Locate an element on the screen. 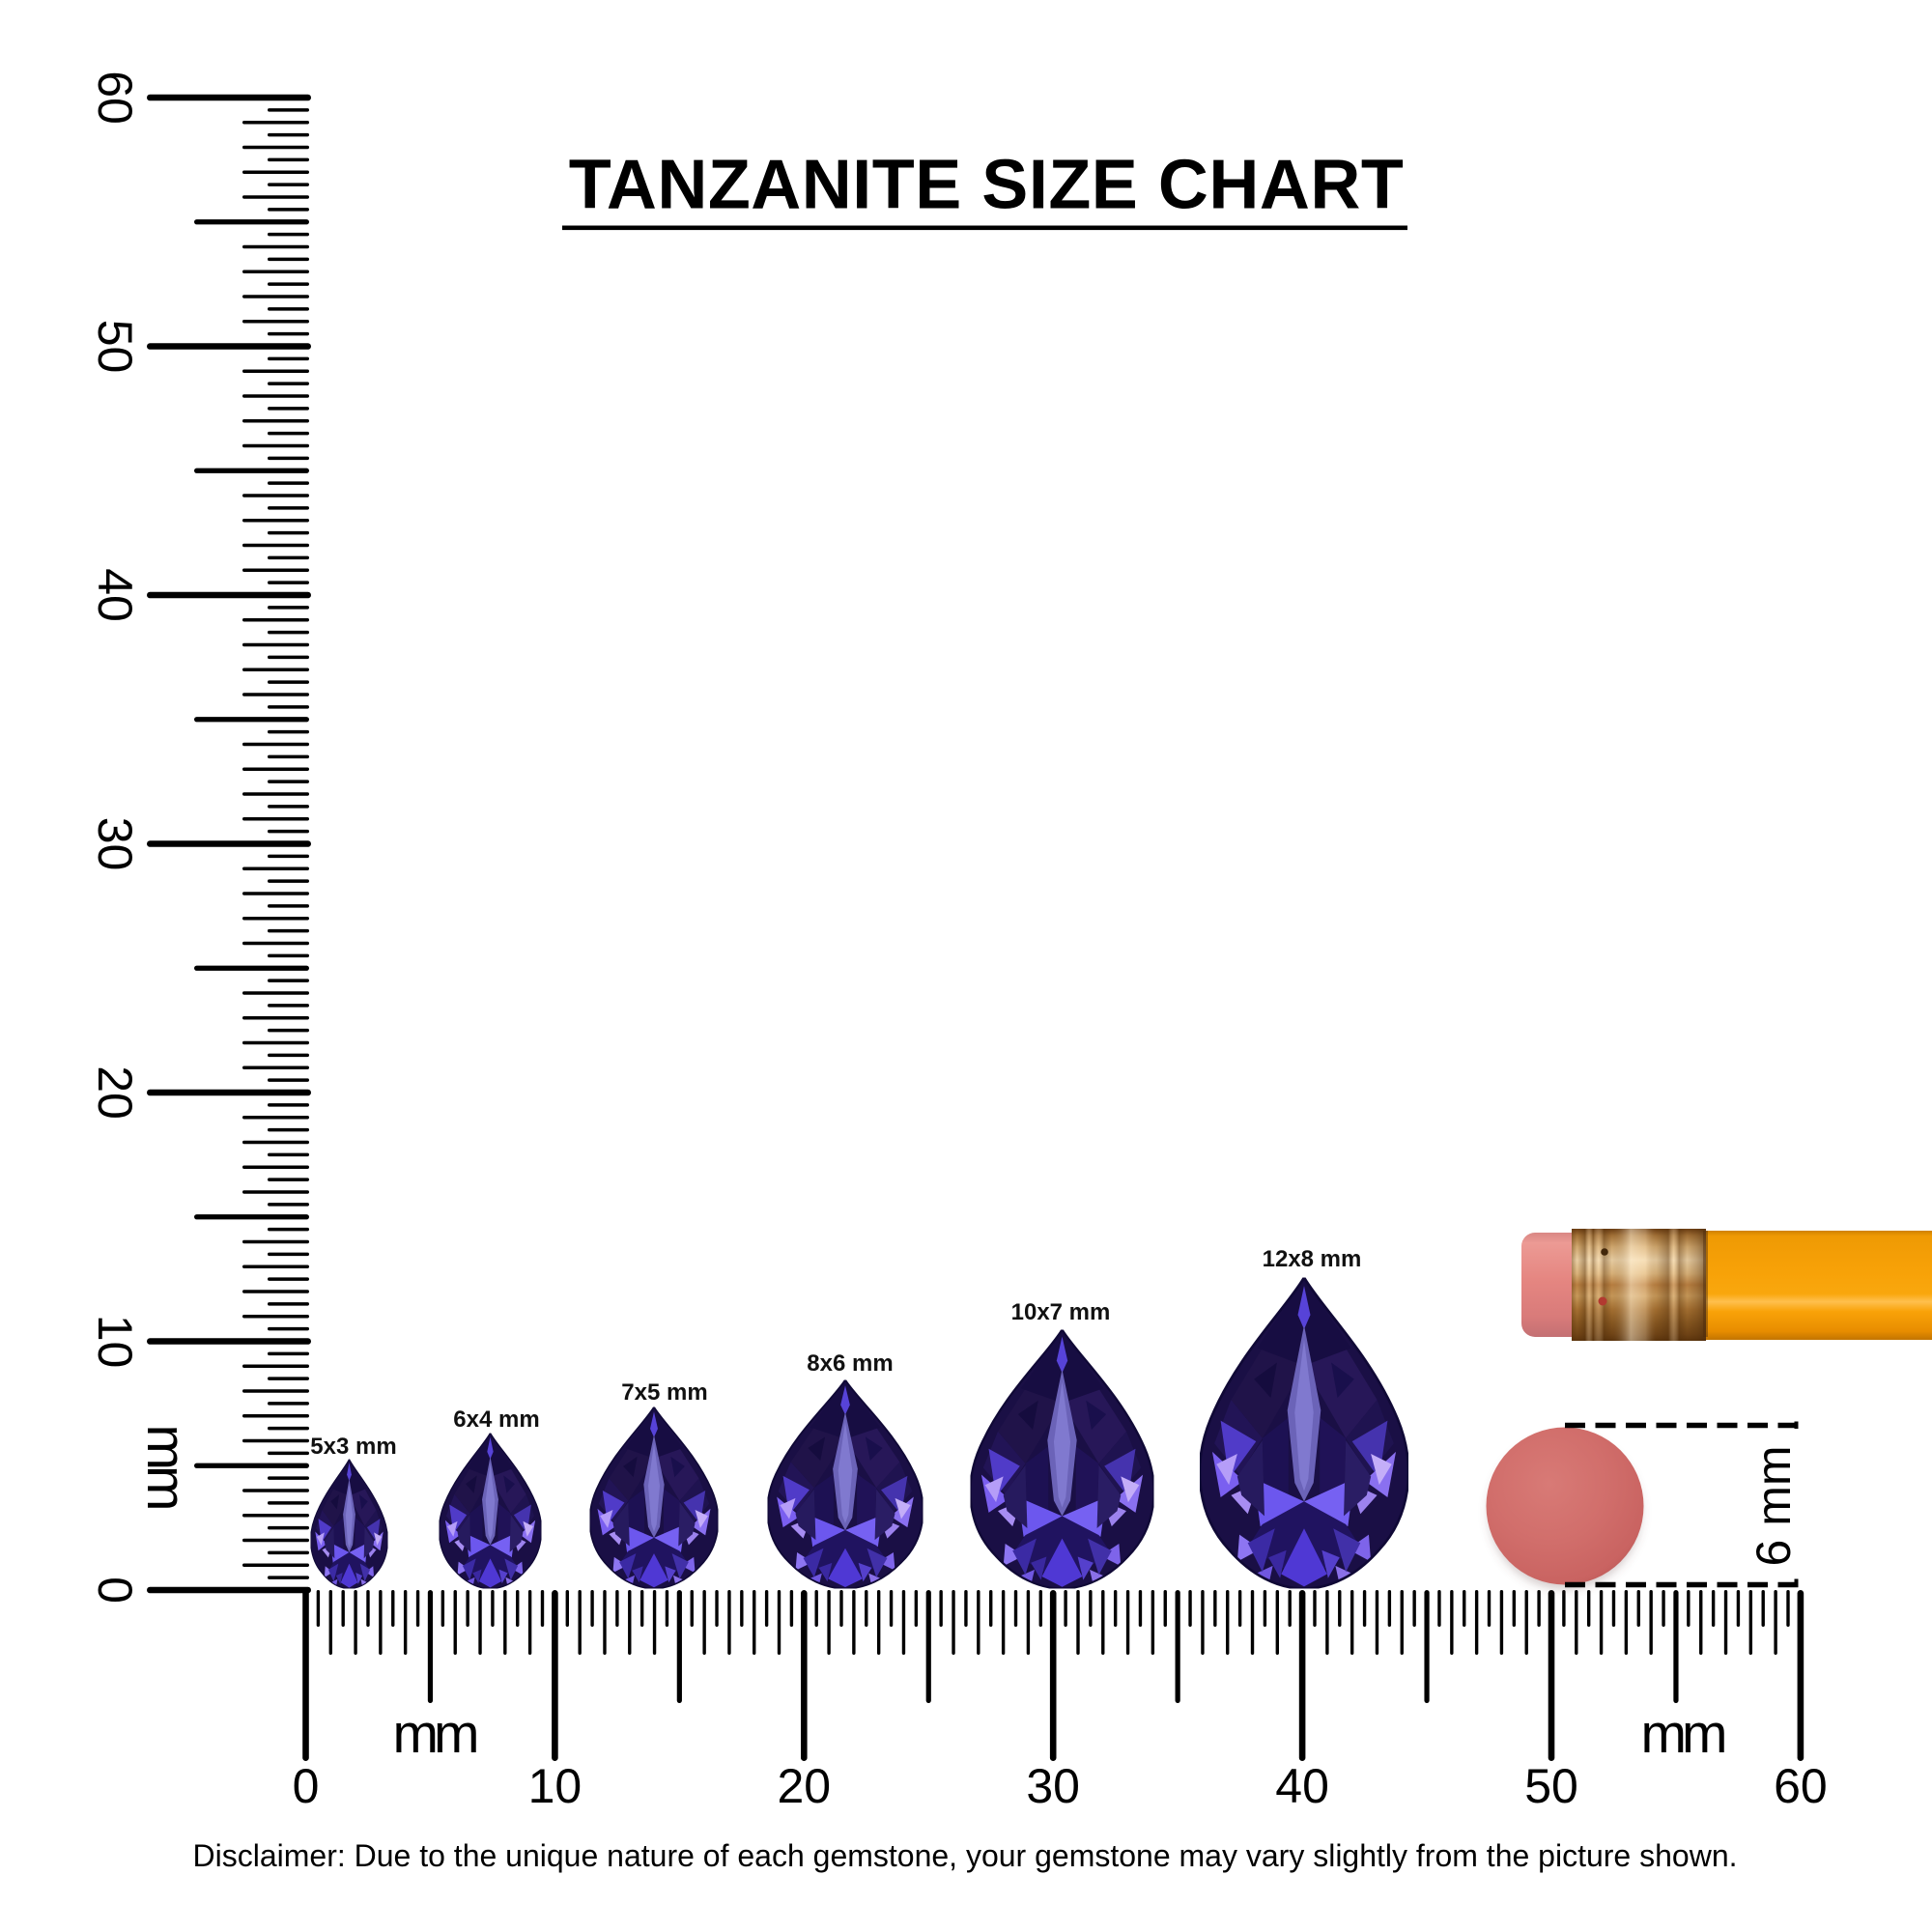  svg-text: 8x6 mm is located at coordinates (850, 1363).